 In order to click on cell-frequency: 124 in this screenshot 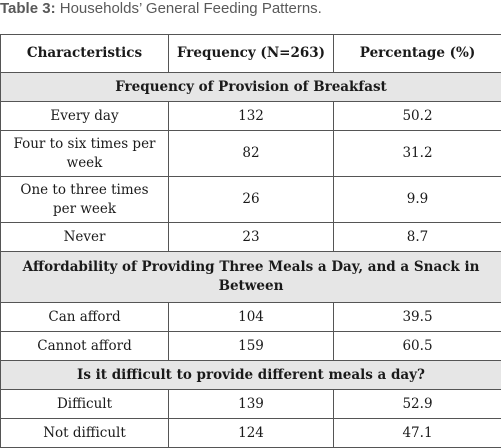, I will do `click(251, 433)`.